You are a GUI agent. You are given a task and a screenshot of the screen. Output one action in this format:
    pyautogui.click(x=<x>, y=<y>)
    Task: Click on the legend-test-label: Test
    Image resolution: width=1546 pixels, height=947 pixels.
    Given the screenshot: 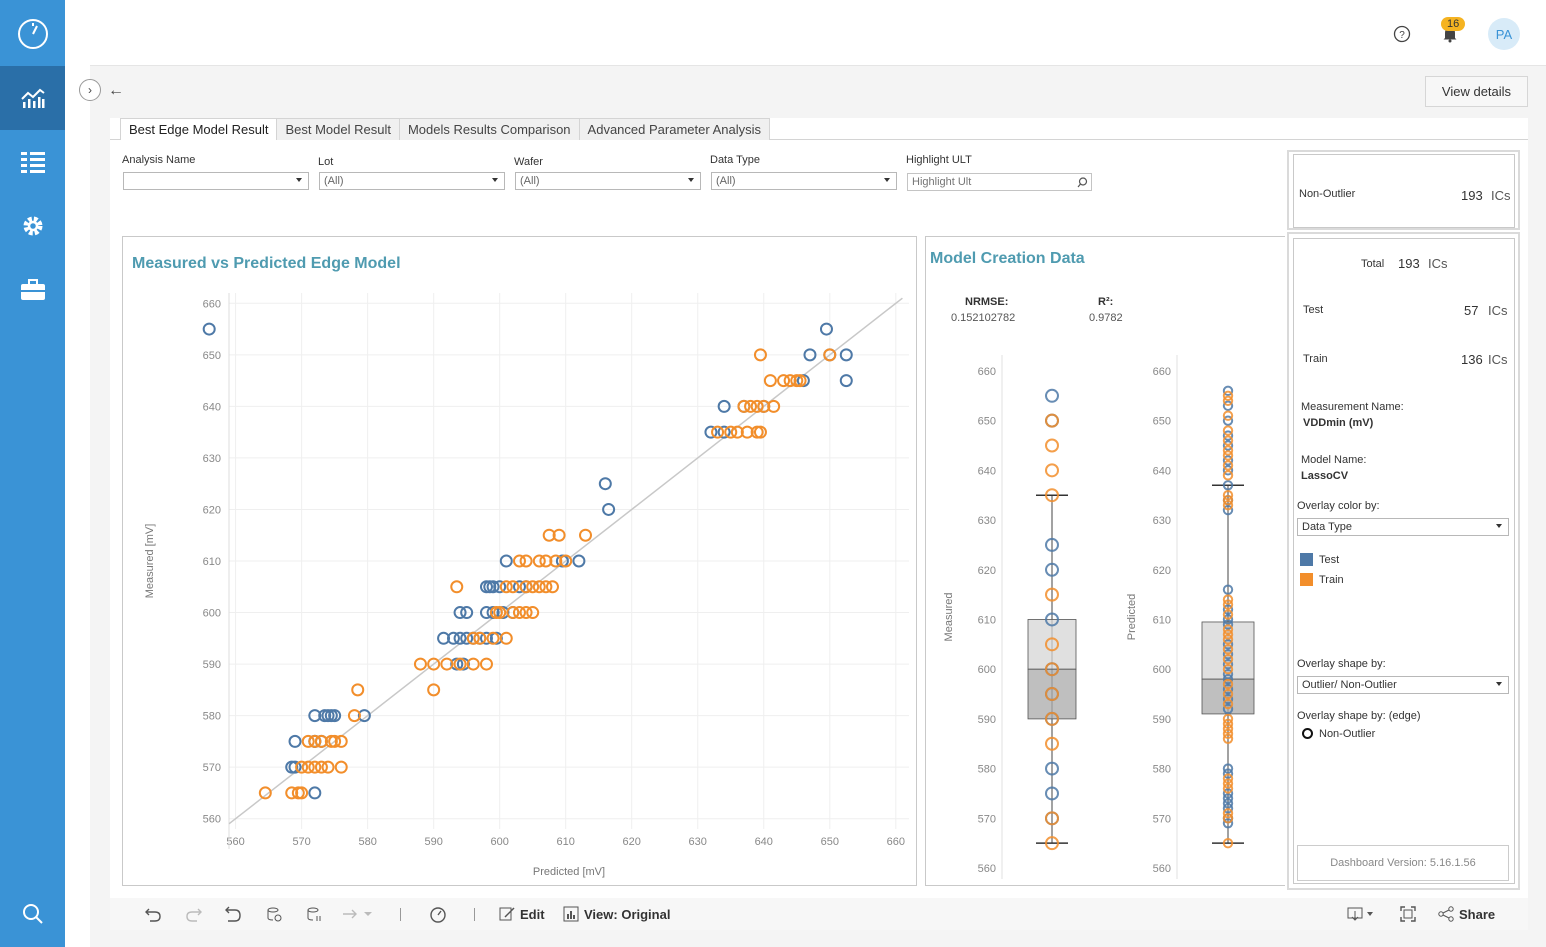 What is the action you would take?
    pyautogui.click(x=1329, y=560)
    